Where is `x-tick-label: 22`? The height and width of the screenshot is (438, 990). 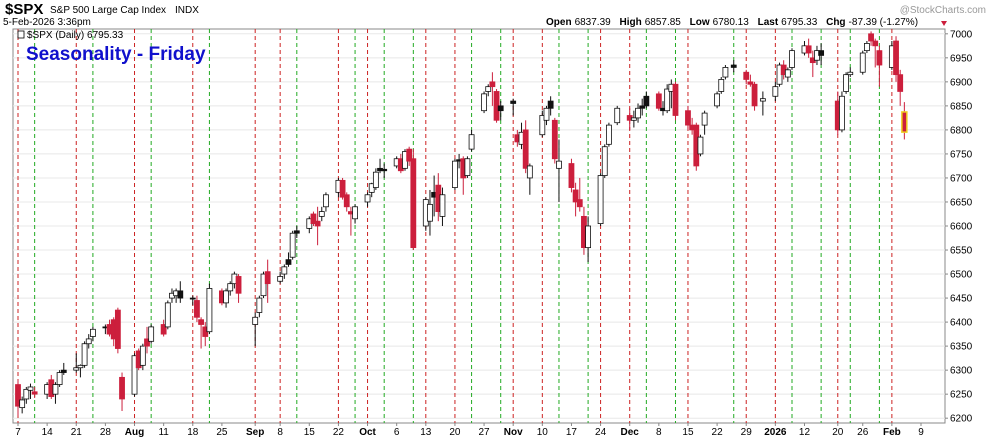 x-tick-label: 22 is located at coordinates (718, 432).